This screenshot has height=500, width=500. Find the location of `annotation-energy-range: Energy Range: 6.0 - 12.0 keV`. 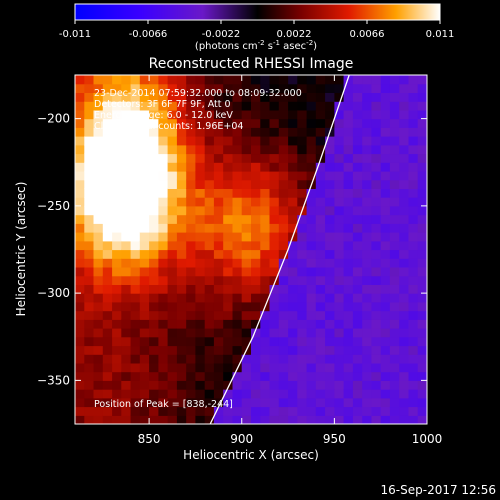

annotation-energy-range: Energy Range: 6.0 - 12.0 keV is located at coordinates (163, 115).